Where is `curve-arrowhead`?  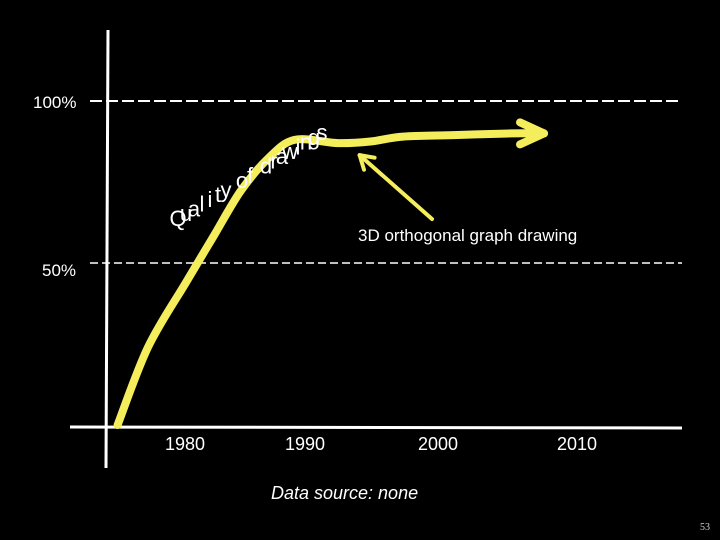 curve-arrowhead is located at coordinates (532, 133).